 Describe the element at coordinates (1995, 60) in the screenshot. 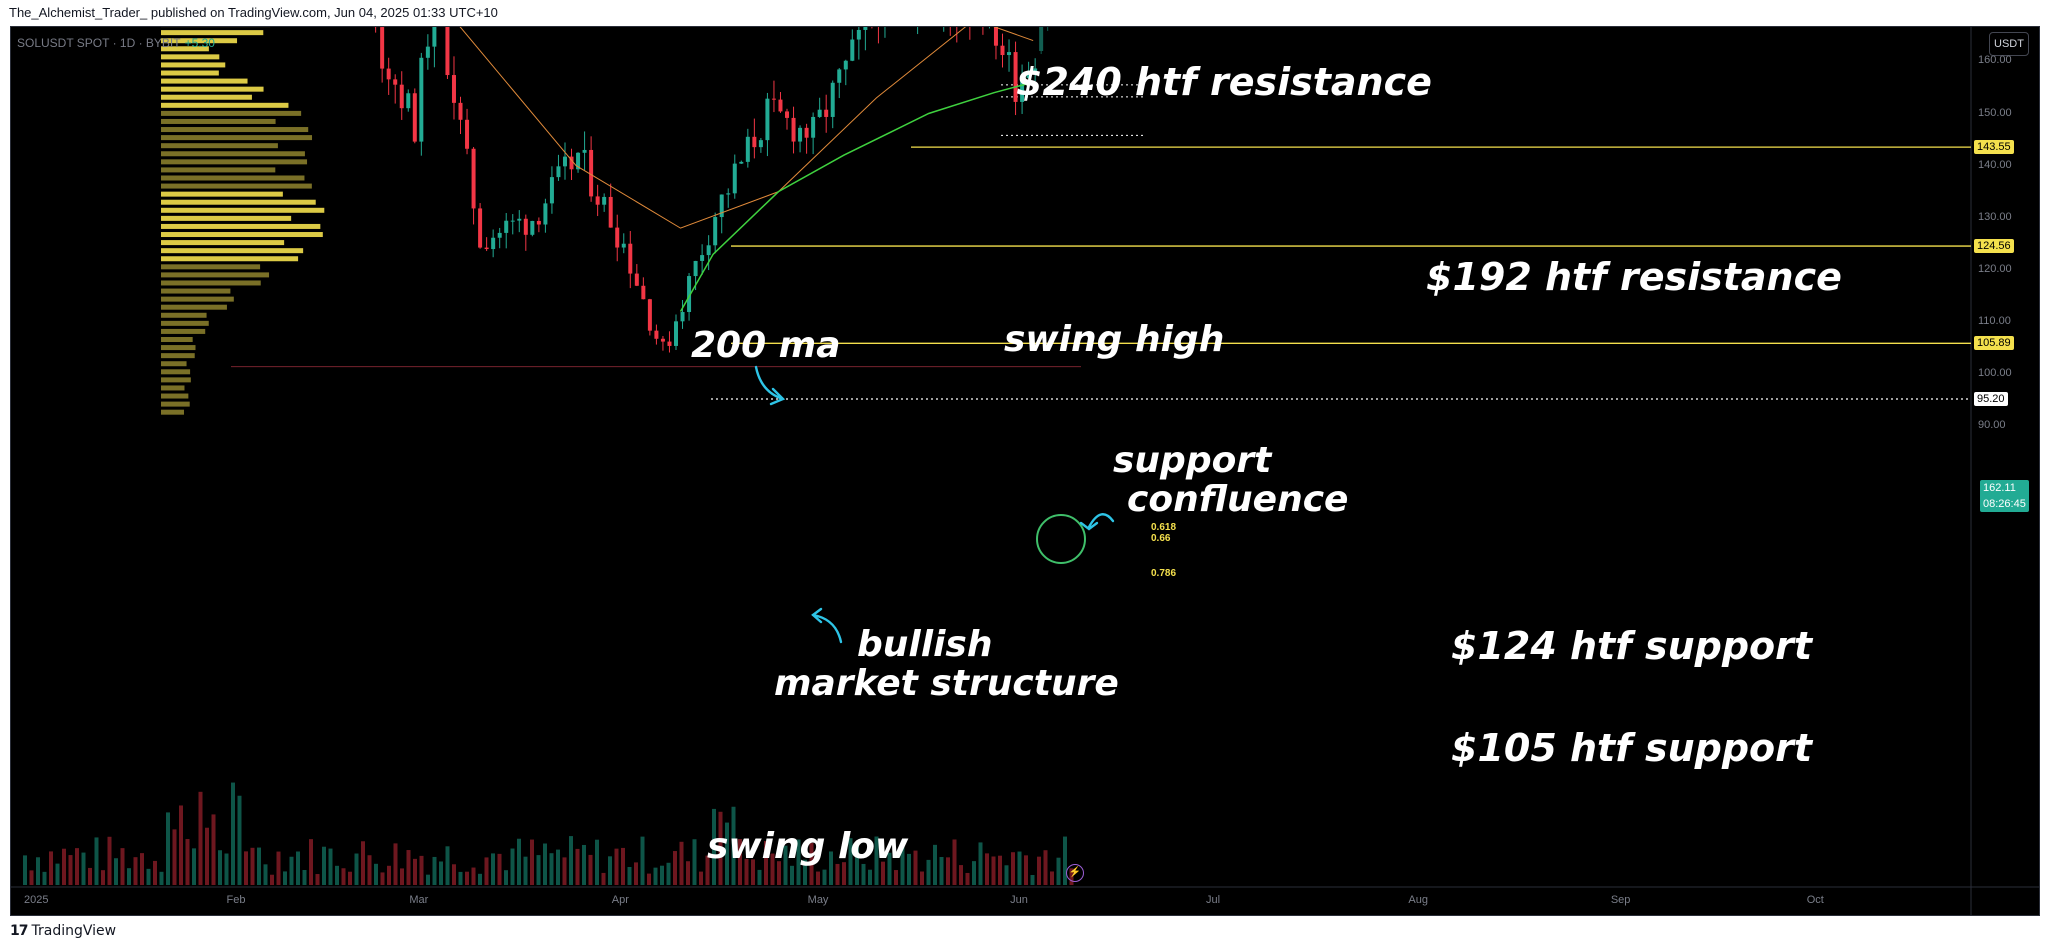

I see `price-tick: 160.00` at that location.